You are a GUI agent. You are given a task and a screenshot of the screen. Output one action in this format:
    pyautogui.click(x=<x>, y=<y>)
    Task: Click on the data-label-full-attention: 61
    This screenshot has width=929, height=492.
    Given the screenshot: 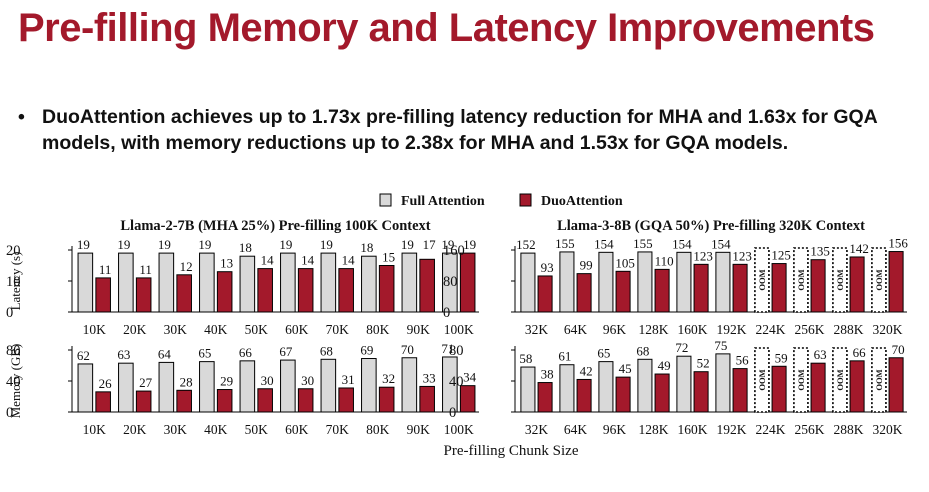 What is the action you would take?
    pyautogui.click(x=564, y=356)
    